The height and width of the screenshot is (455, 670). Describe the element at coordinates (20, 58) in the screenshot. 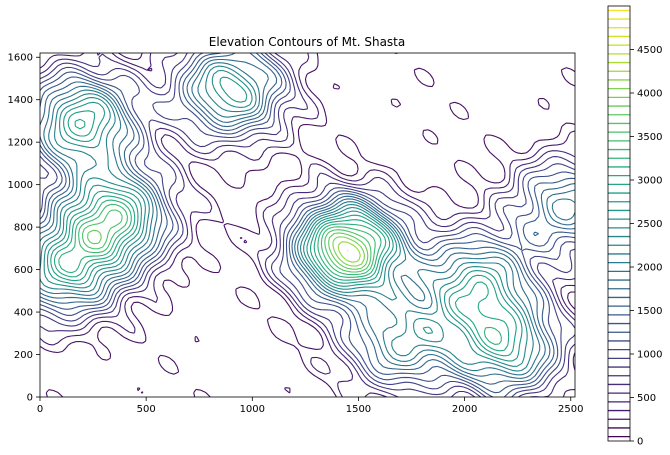

I see `y-tick-label: 1600` at that location.